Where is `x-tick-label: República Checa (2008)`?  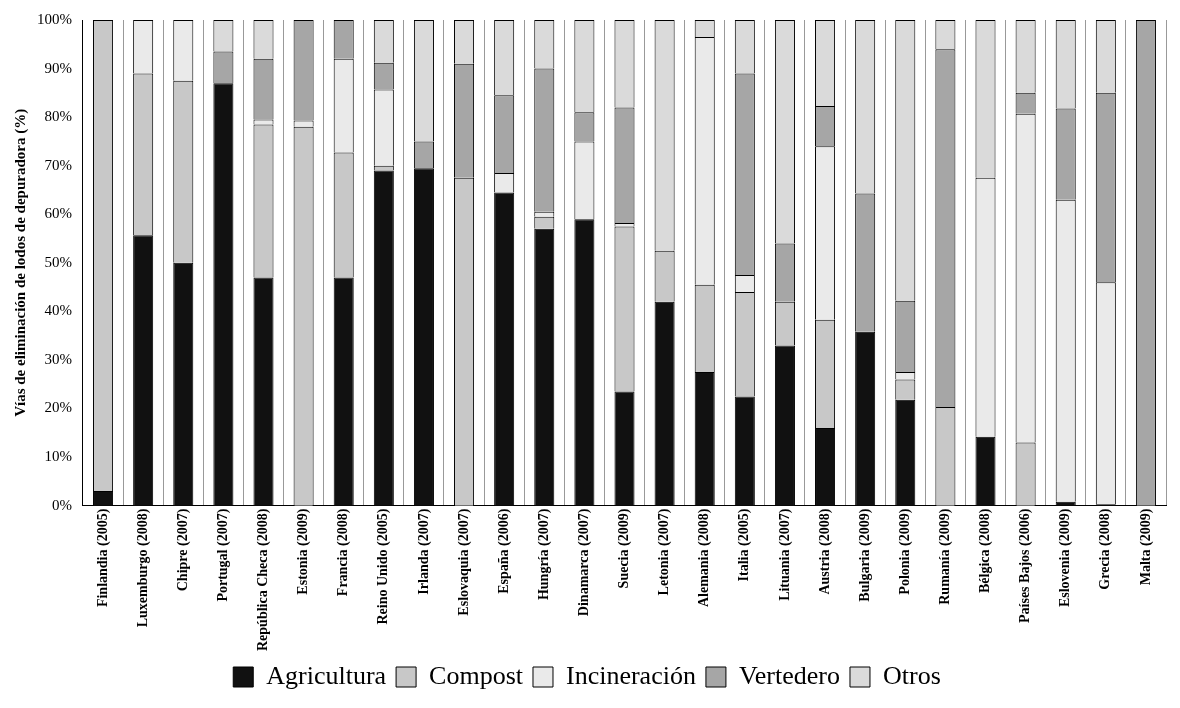 x-tick-label: República Checa (2008) is located at coordinates (263, 579).